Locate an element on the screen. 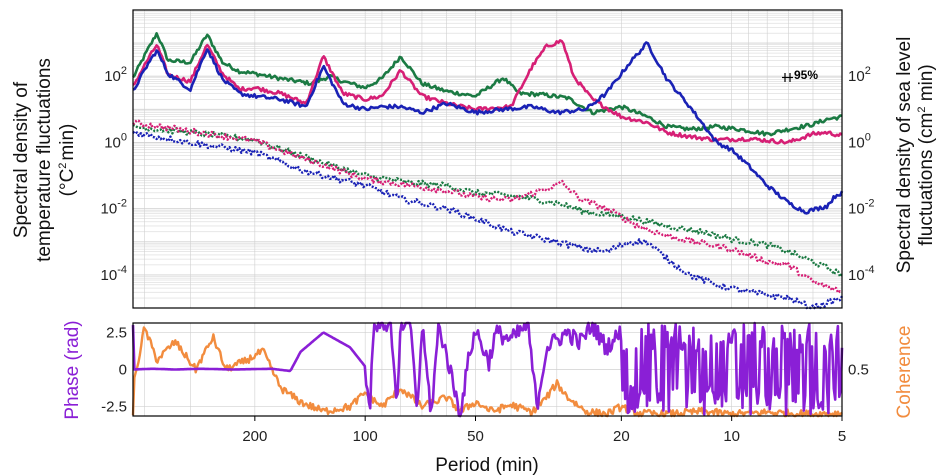 The height and width of the screenshot is (476, 938). confidence-label: 95% is located at coordinates (806, 75).